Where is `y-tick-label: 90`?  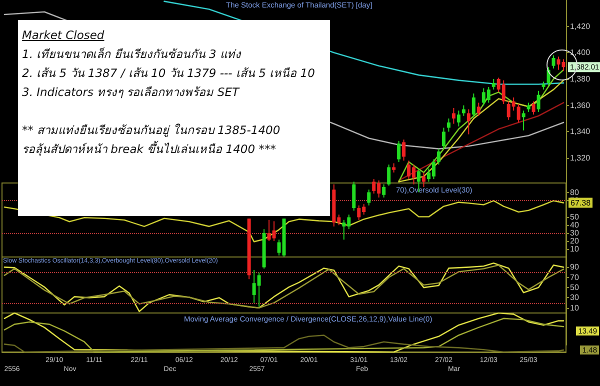 y-tick-label: 90 is located at coordinates (575, 267).